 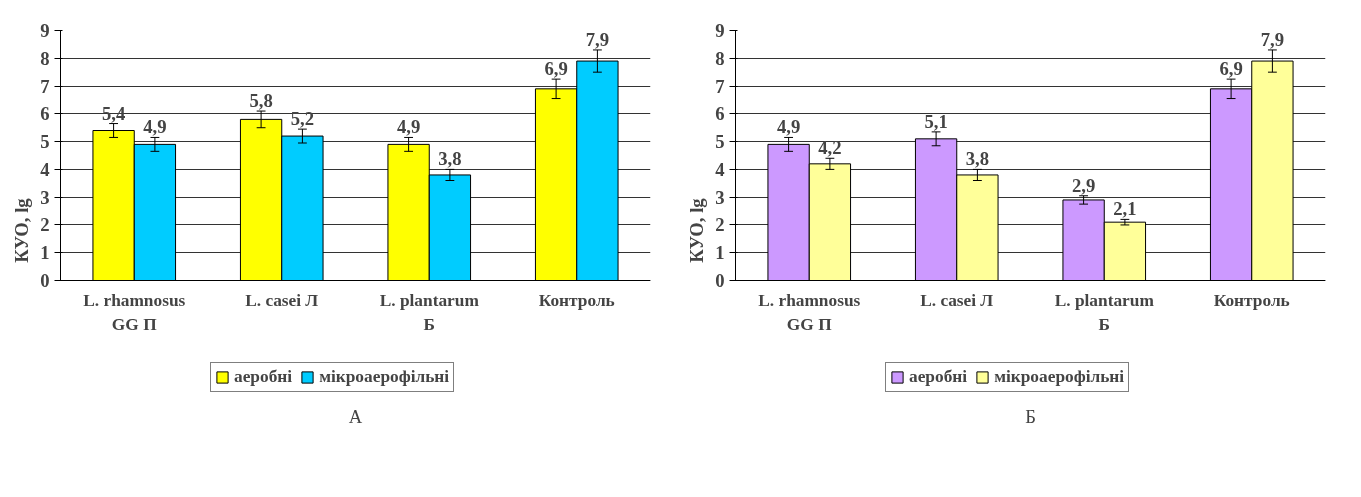 What do you see at coordinates (1030, 416) in the screenshot?
I see `text: Б` at bounding box center [1030, 416].